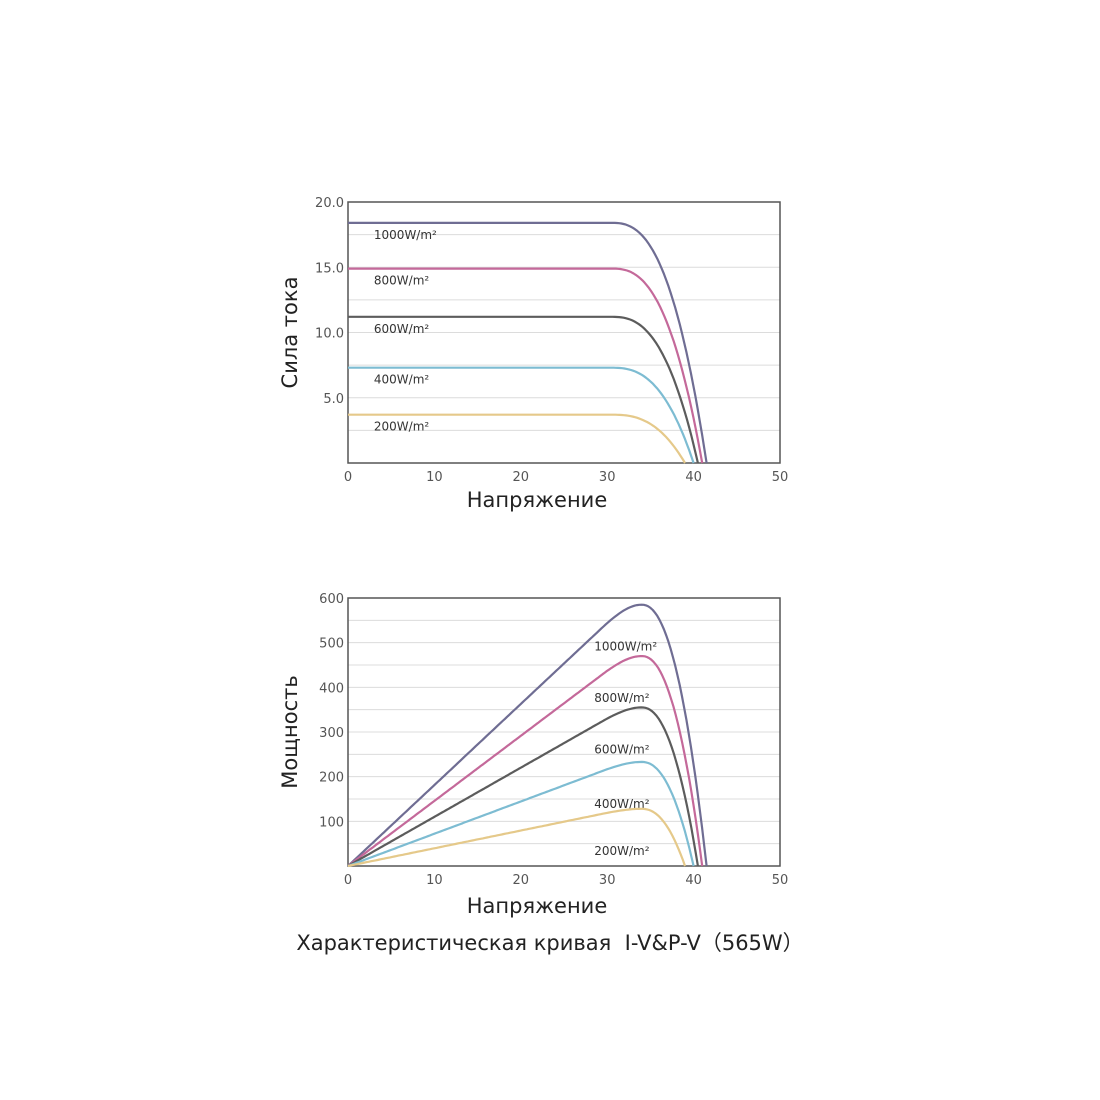  I want to click on y-tick-label: 15.0, so click(329, 268).